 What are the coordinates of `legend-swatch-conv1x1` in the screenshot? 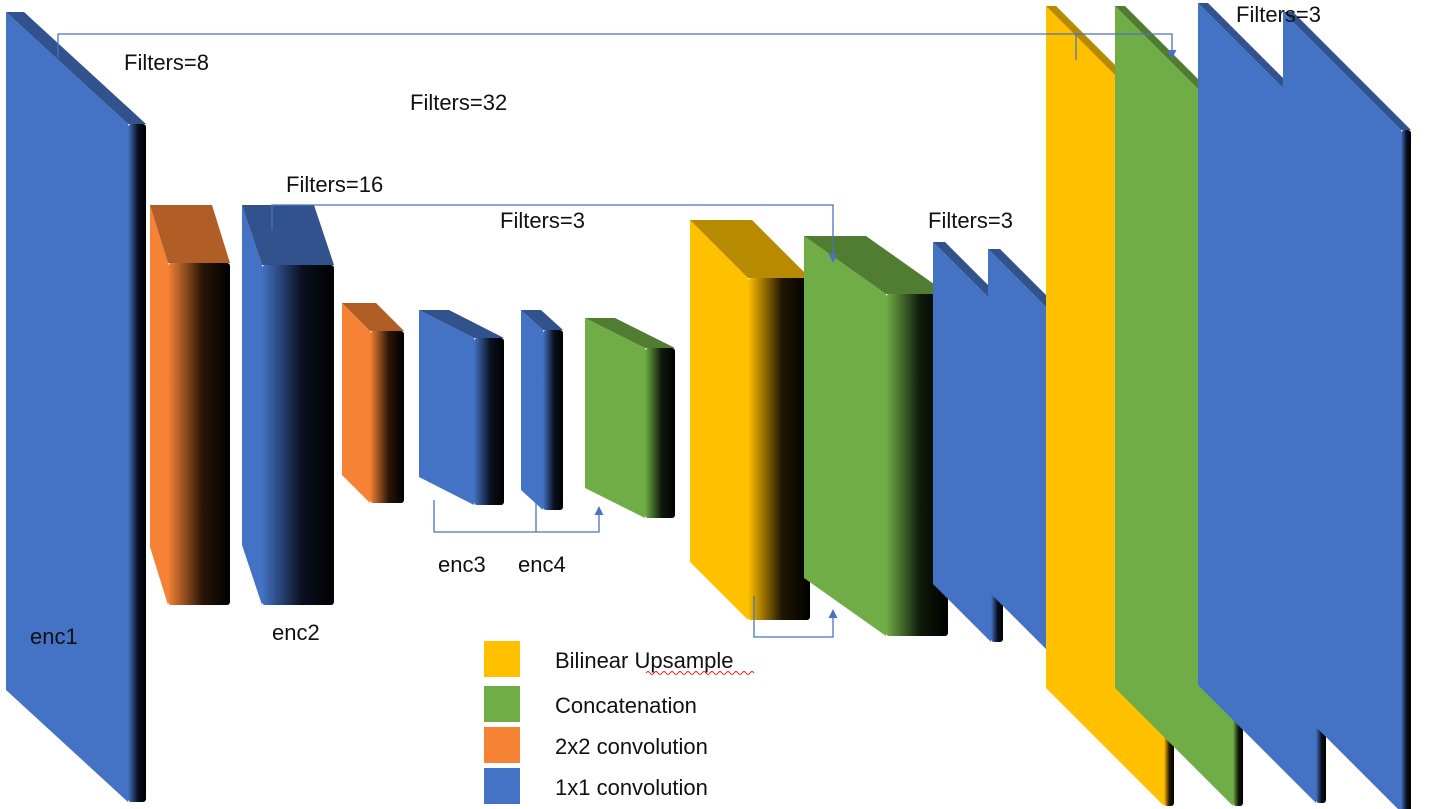 It's located at (502, 786).